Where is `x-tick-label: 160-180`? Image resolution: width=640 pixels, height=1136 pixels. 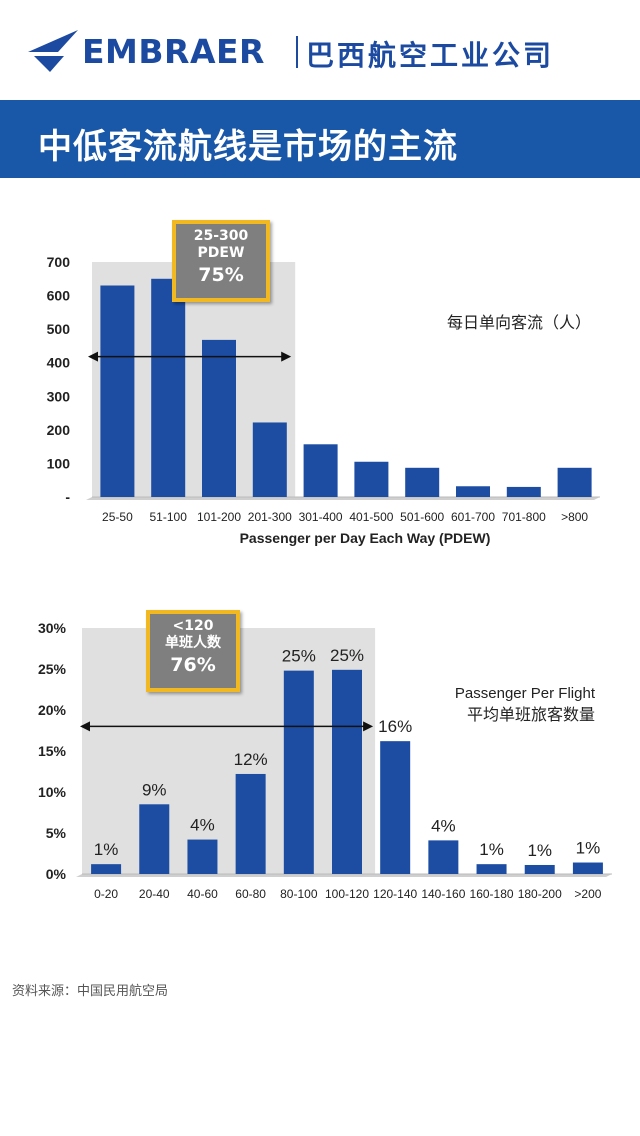 x-tick-label: 160-180 is located at coordinates (492, 894).